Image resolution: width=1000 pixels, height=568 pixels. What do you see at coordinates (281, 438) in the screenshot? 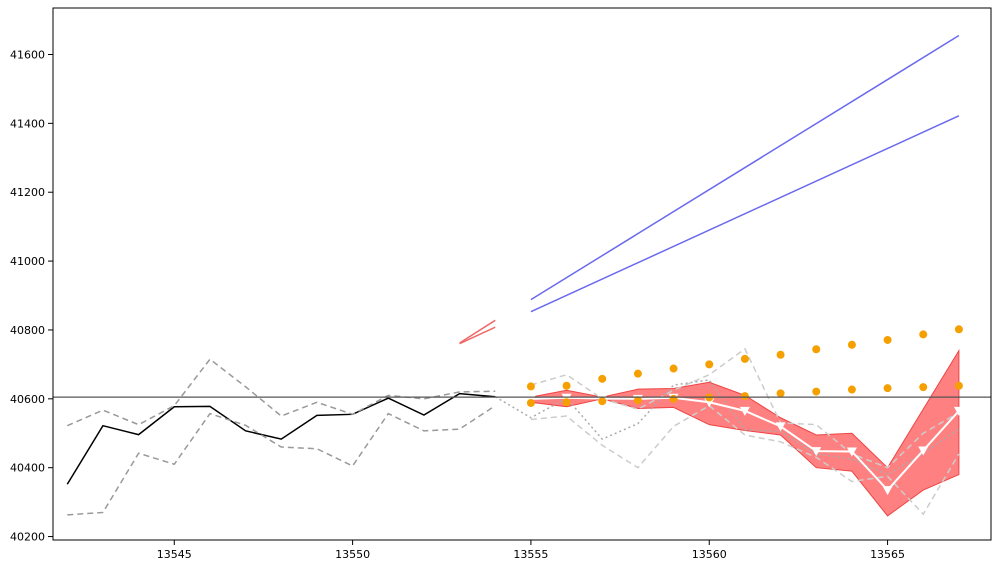
I see `series-0-line` at bounding box center [281, 438].